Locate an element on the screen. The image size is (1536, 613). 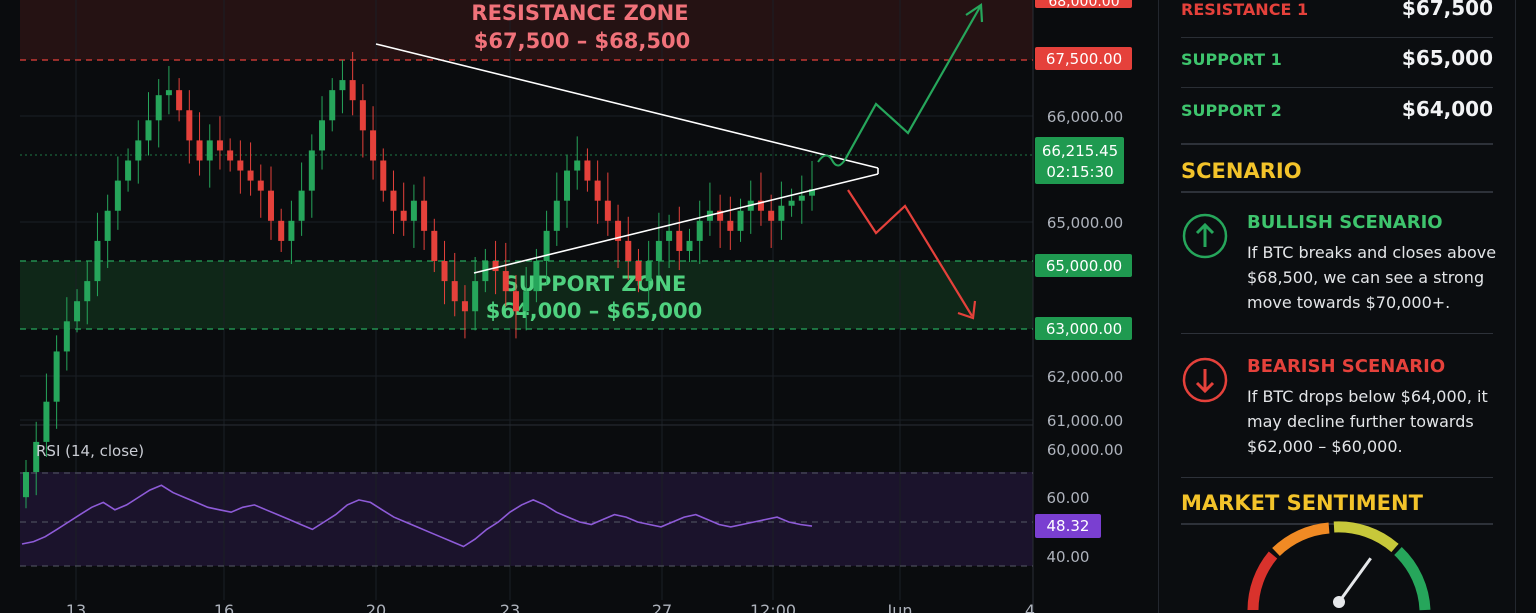
bullish-title: BULLISH SCENARIO is located at coordinates (1345, 222).